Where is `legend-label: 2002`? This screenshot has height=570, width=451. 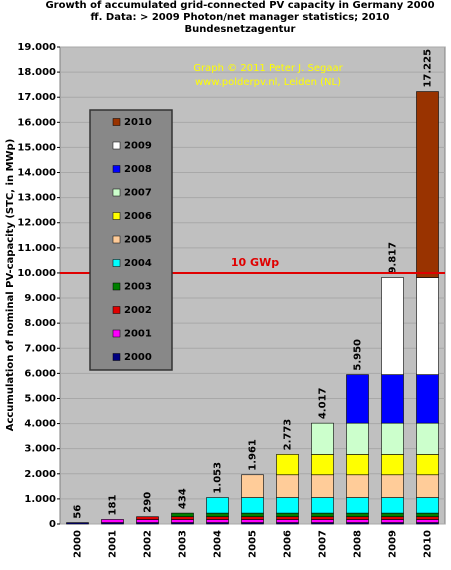 legend-label: 2002 is located at coordinates (138, 310).